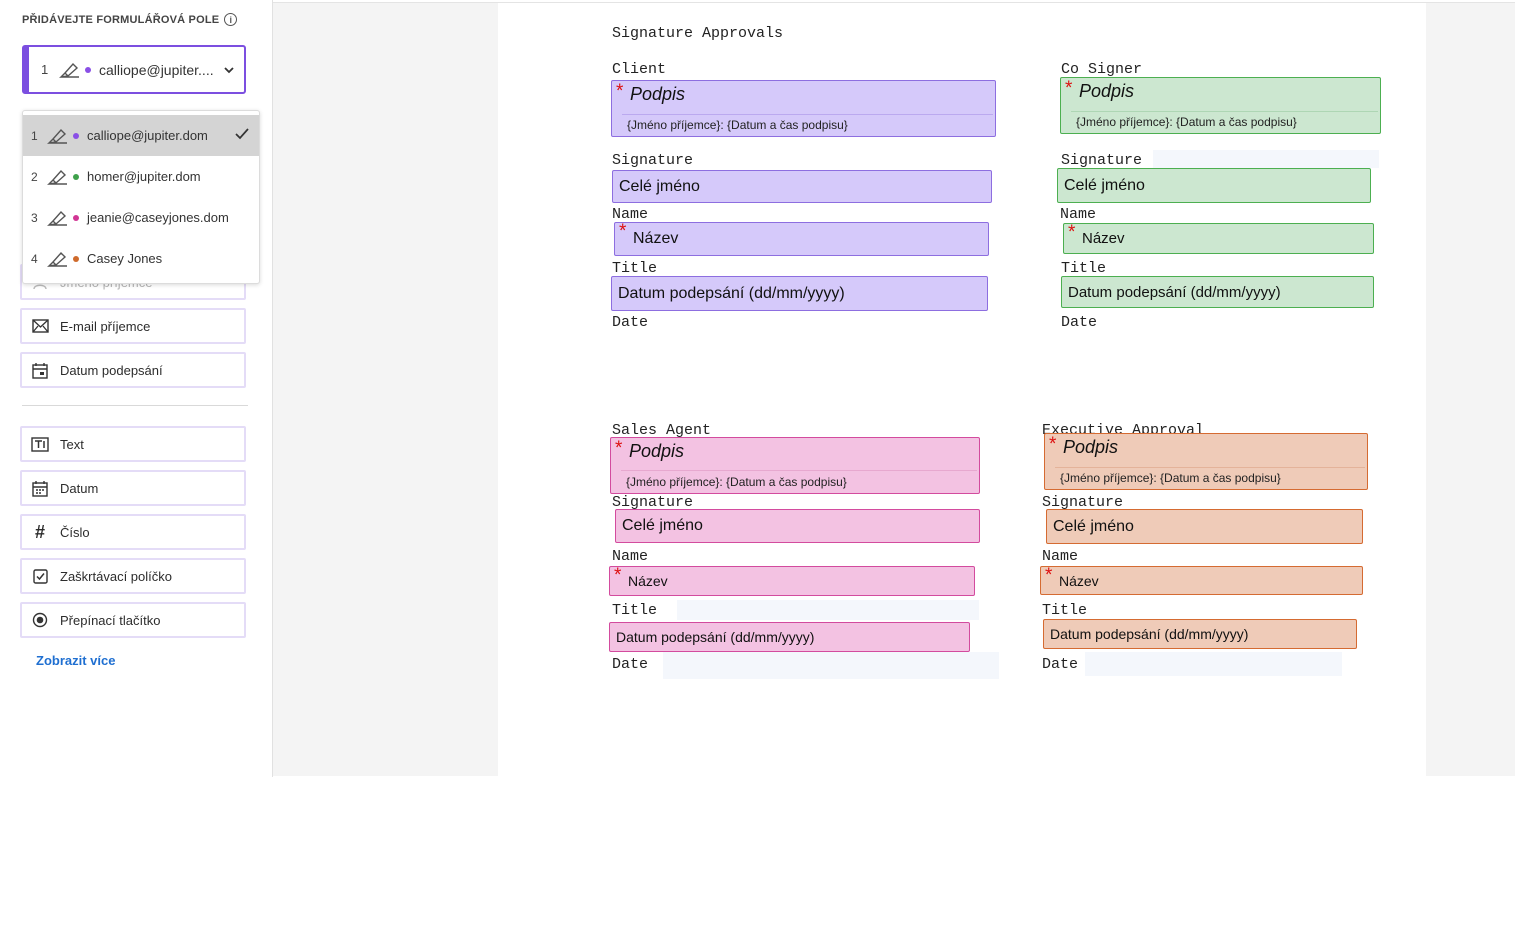  Describe the element at coordinates (111, 370) in the screenshot. I see `field-label: Datum podepsání` at that location.